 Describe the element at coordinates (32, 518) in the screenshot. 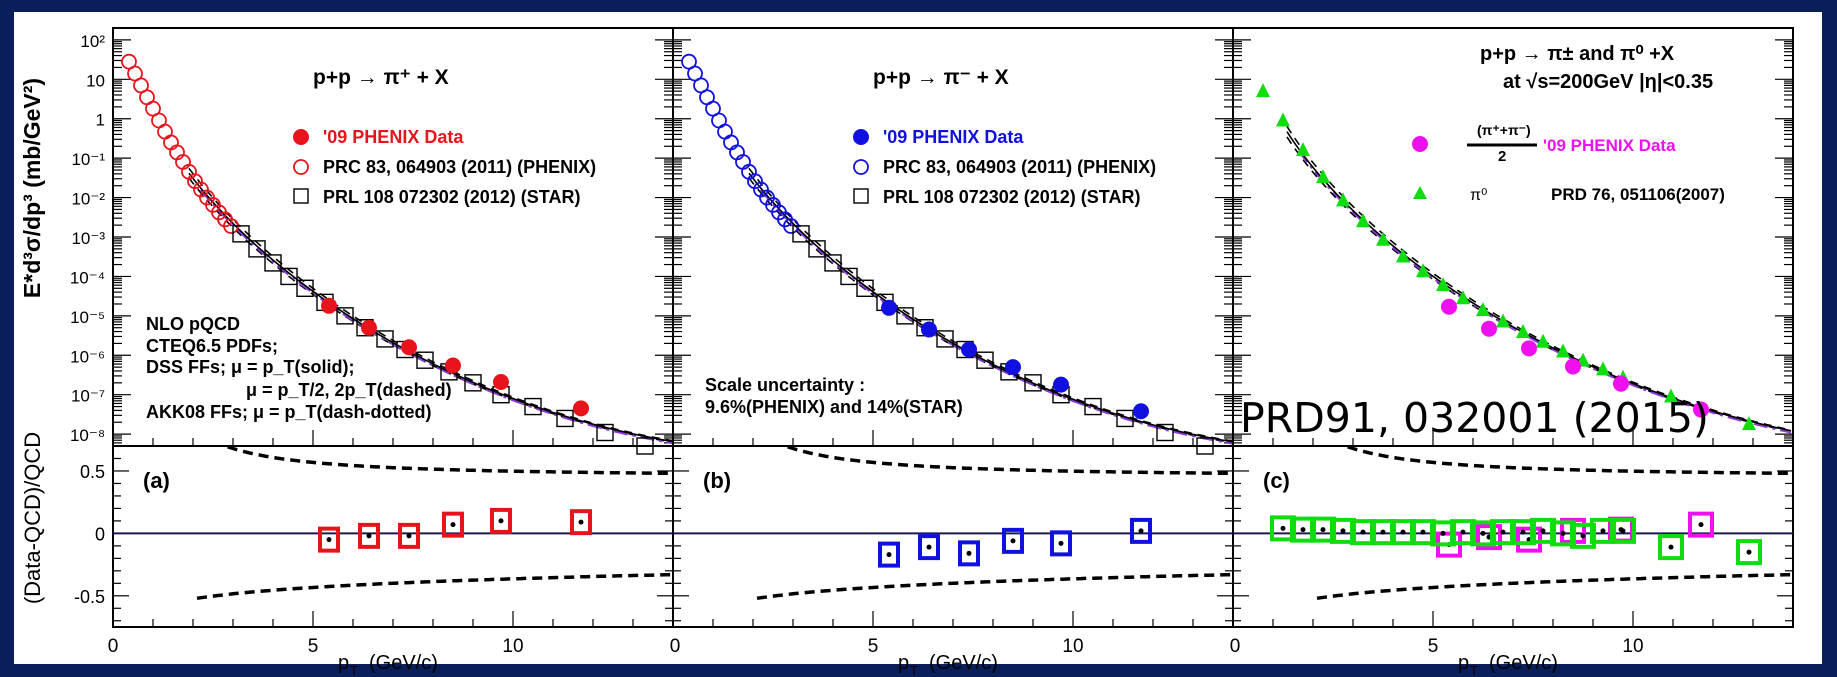

I see `ratio-y-axis-label: (Data-QCD)/QCD` at that location.